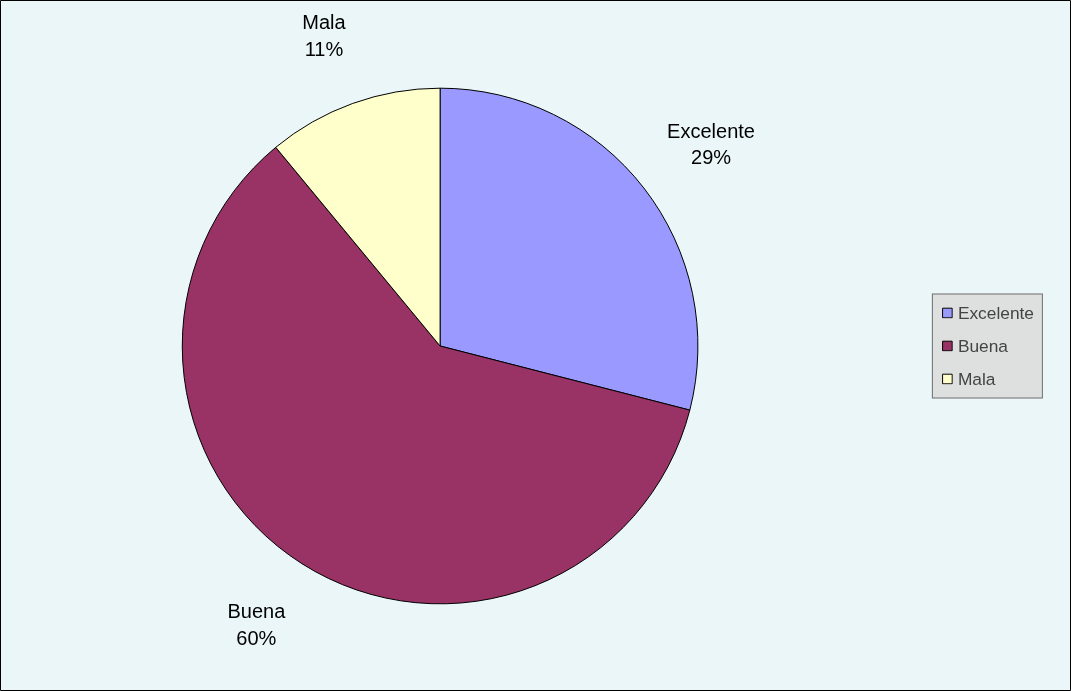  What do you see at coordinates (982, 345) in the screenshot?
I see `legend-label: Buena` at bounding box center [982, 345].